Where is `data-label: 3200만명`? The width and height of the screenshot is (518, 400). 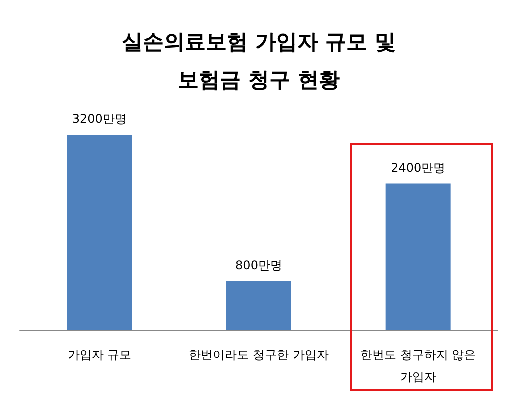
data-label: 3200만명 is located at coordinates (99, 119).